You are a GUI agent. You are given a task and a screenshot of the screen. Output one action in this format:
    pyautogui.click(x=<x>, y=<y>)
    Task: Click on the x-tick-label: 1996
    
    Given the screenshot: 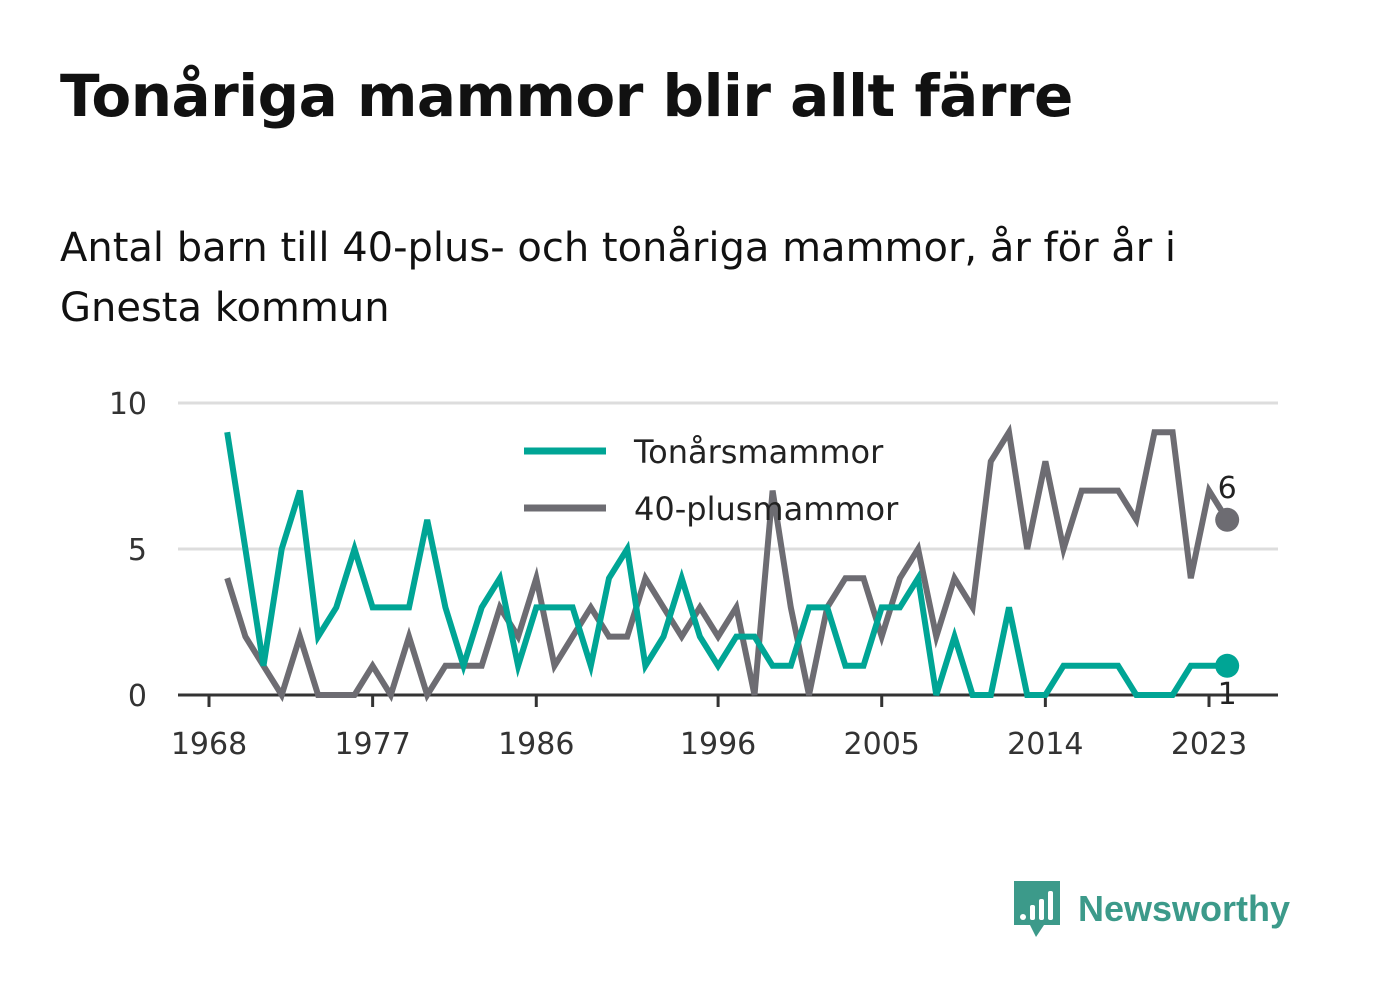 What is the action you would take?
    pyautogui.click(x=718, y=744)
    